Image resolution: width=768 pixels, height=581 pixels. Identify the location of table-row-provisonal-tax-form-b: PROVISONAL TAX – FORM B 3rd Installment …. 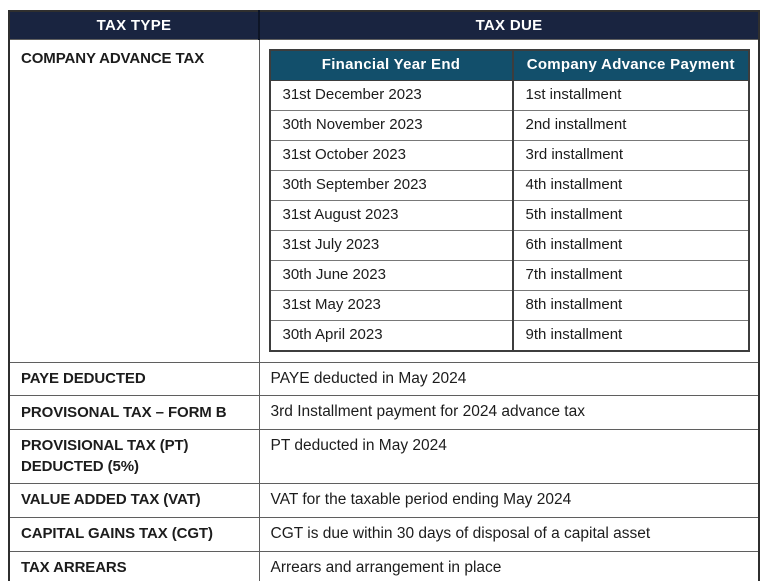
(384, 413).